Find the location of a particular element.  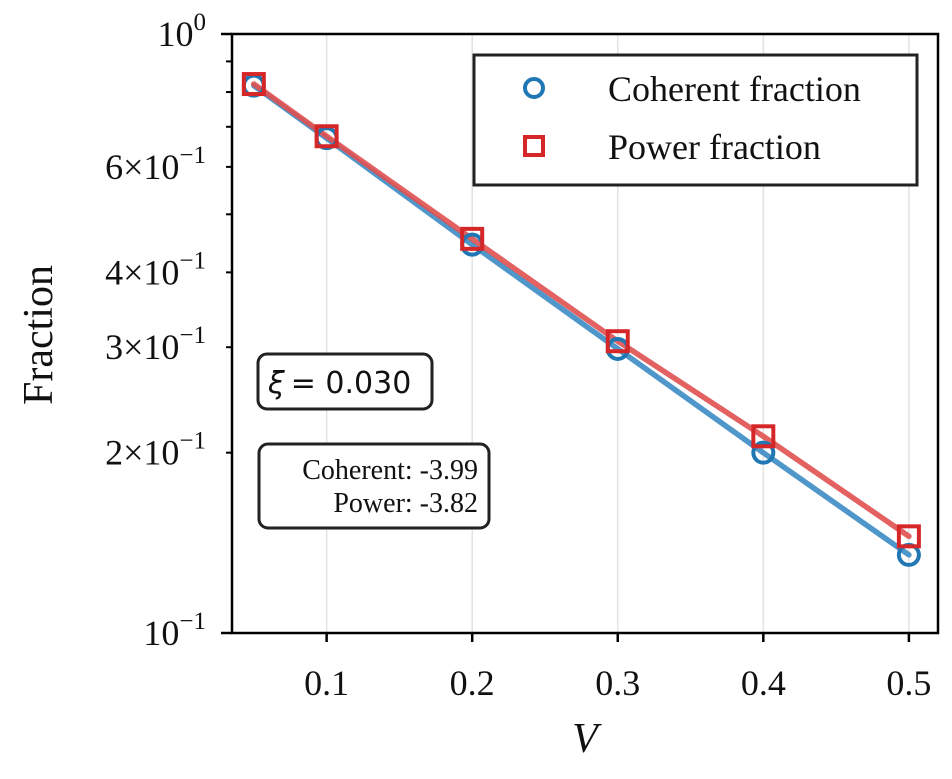

data-point-coherent is located at coordinates (763, 452).